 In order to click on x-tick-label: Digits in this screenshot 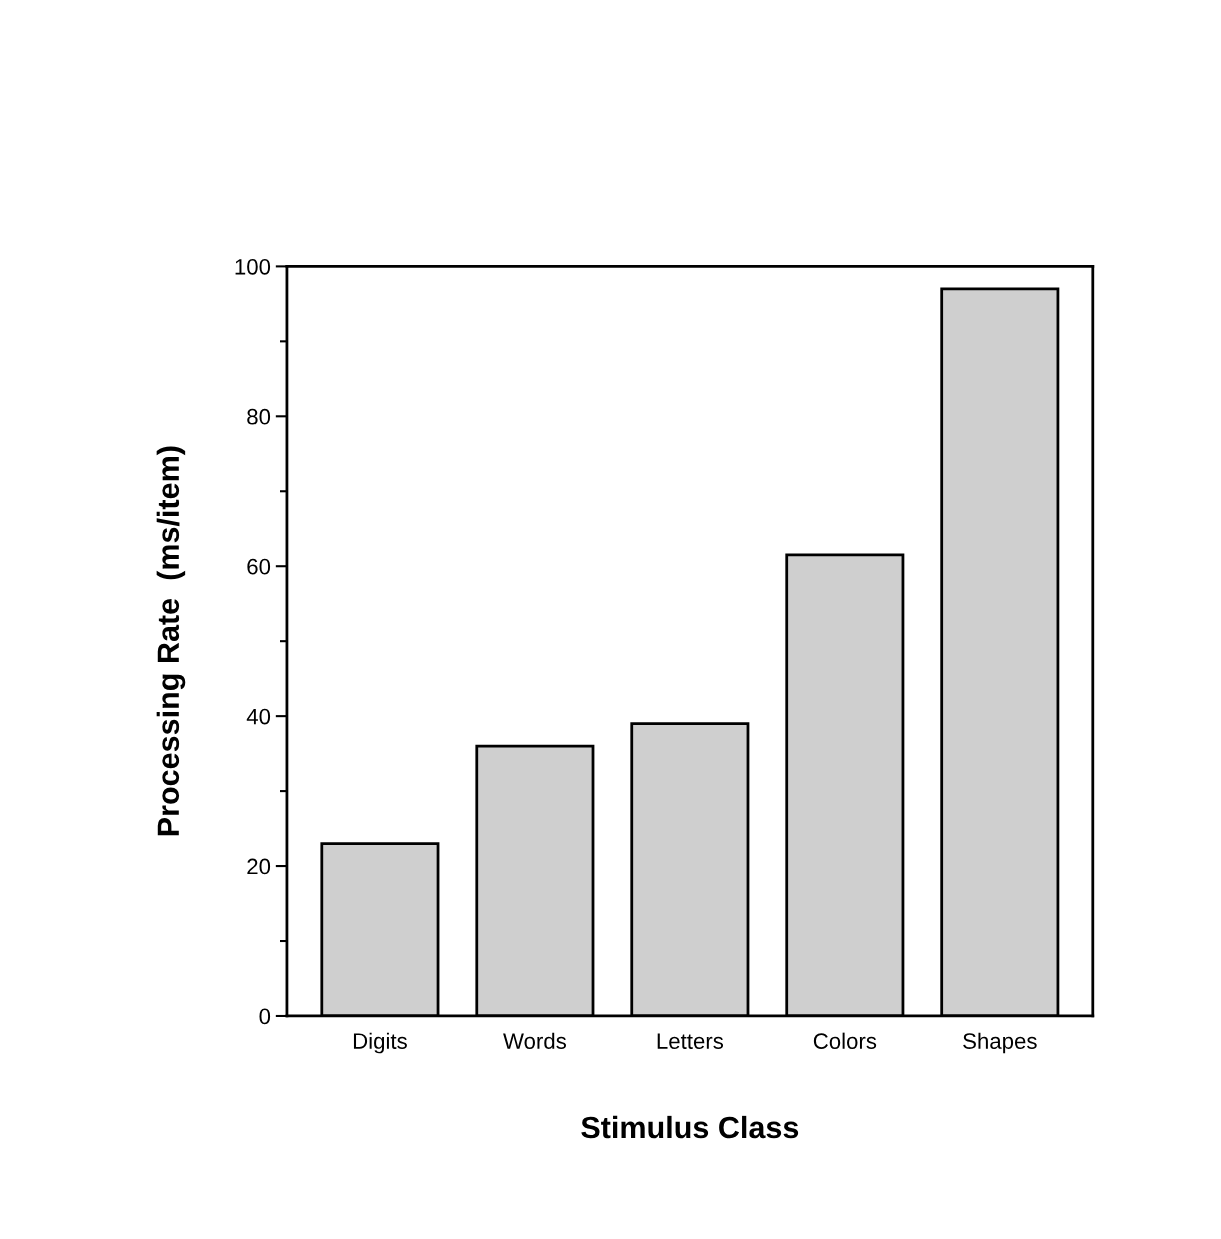, I will do `click(380, 1043)`.